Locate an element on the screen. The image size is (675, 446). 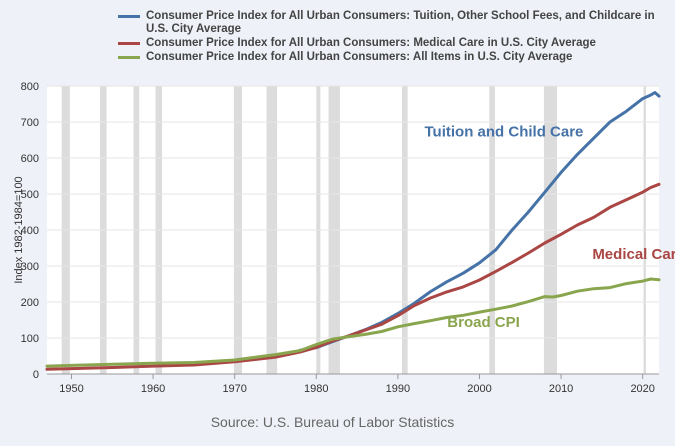
y-tick-label: 100 is located at coordinates (30, 339).